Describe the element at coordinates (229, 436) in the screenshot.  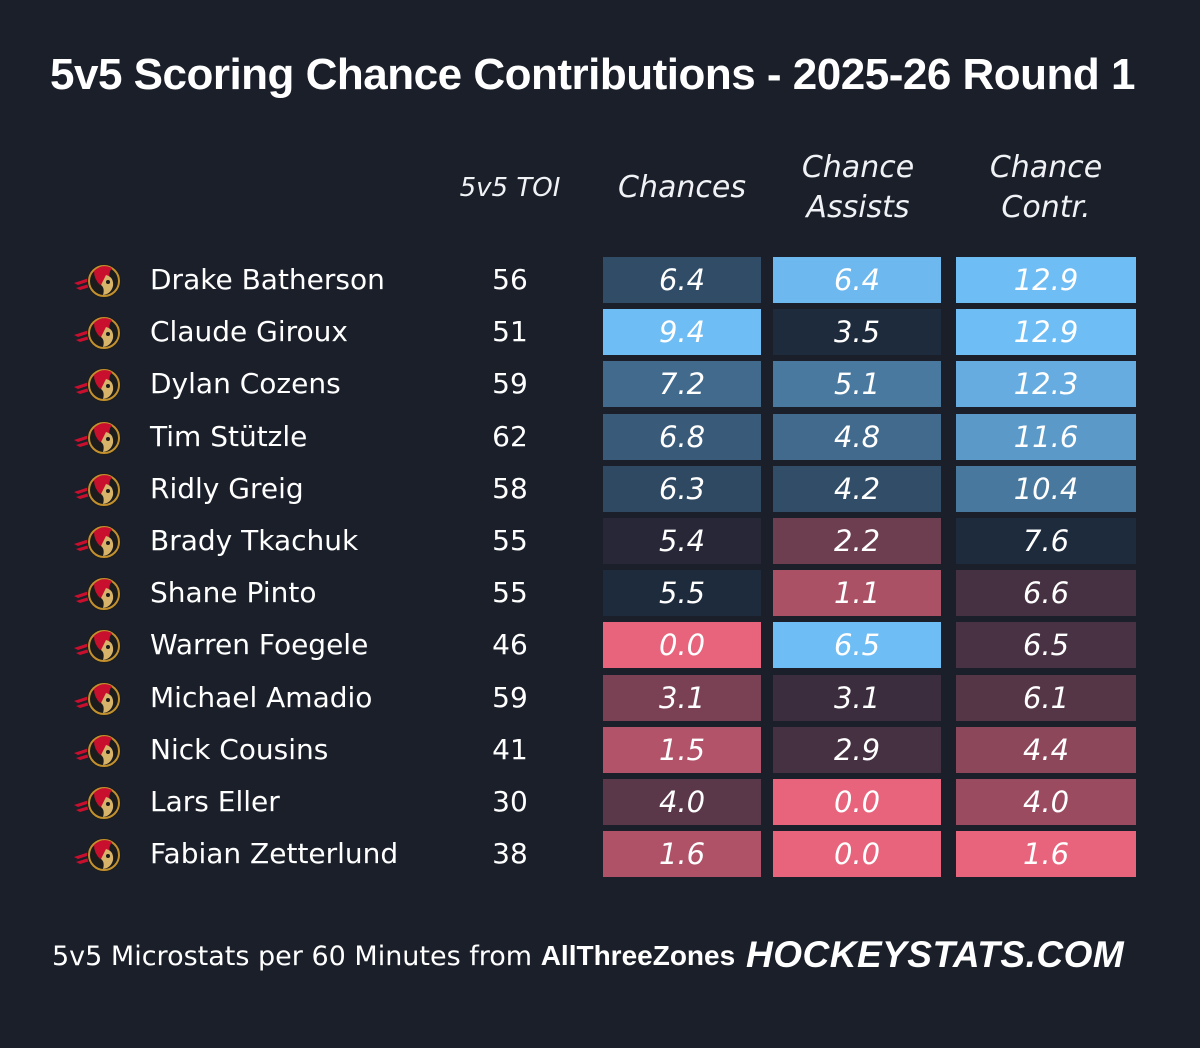
I see `player-name: Tim Stützle` at that location.